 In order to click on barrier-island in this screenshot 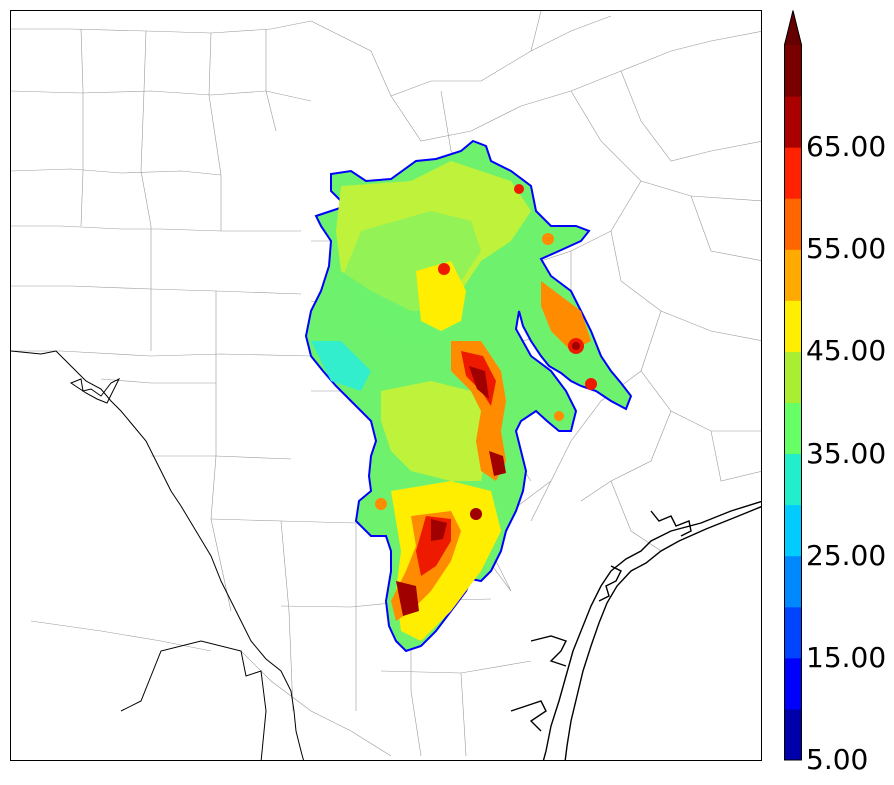, I will do `click(662, 633)`.